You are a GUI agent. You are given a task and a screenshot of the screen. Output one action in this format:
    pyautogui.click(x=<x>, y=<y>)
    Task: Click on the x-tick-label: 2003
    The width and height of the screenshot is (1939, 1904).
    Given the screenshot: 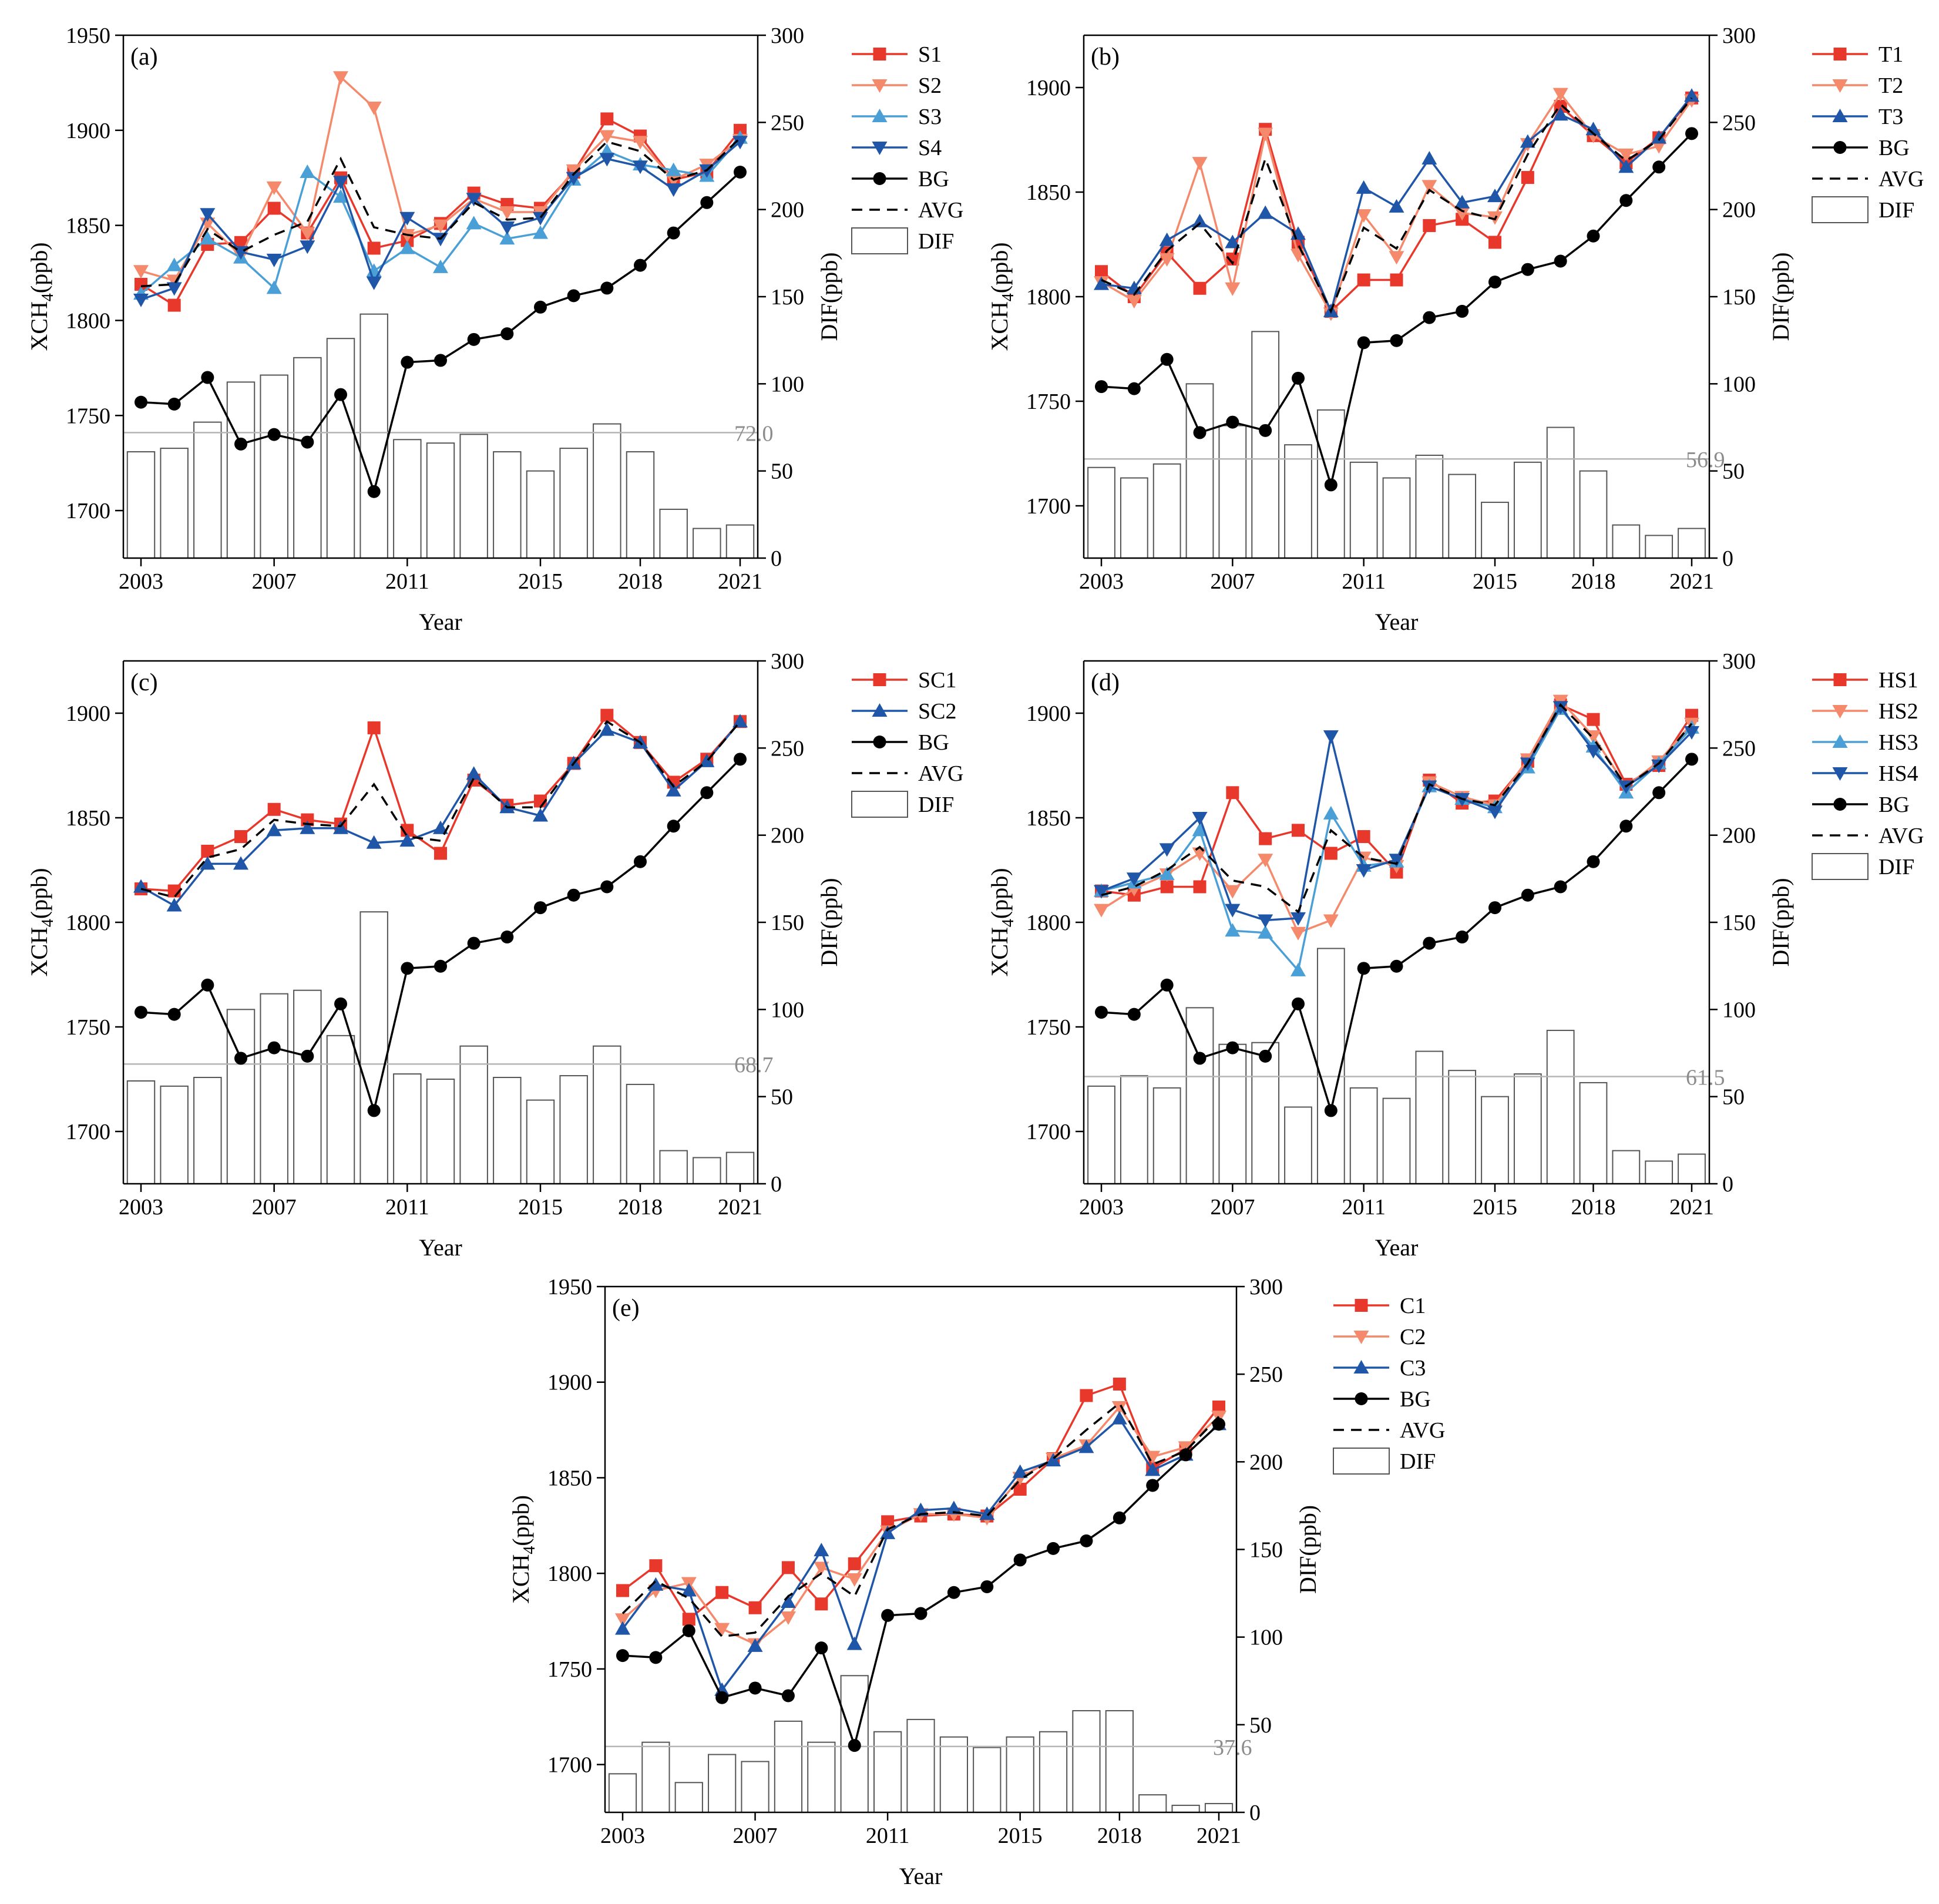 What is the action you would take?
    pyautogui.click(x=141, y=1207)
    